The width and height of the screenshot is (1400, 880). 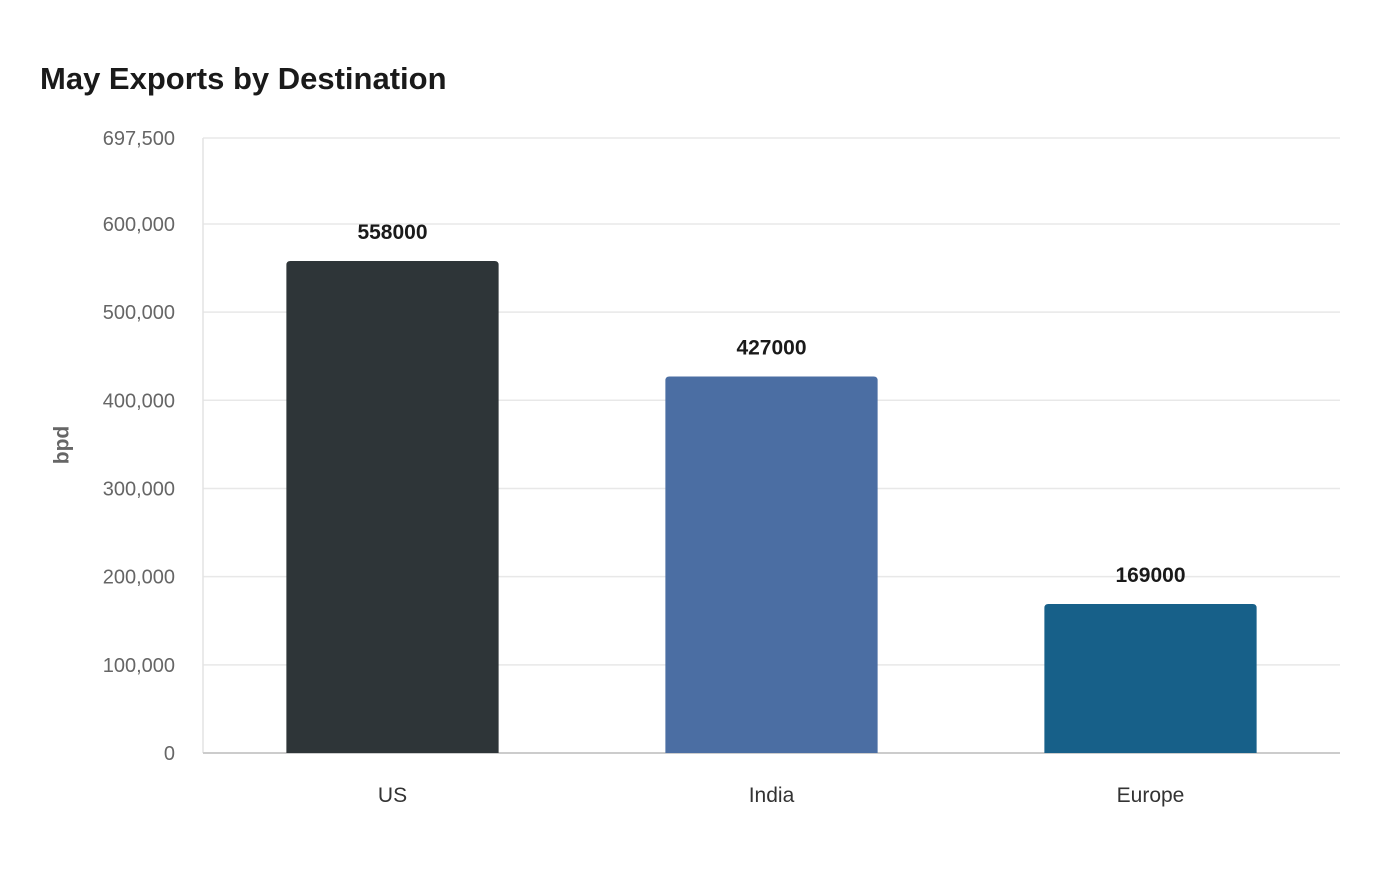 What do you see at coordinates (139, 313) in the screenshot?
I see `y-tick-label: 500,000` at bounding box center [139, 313].